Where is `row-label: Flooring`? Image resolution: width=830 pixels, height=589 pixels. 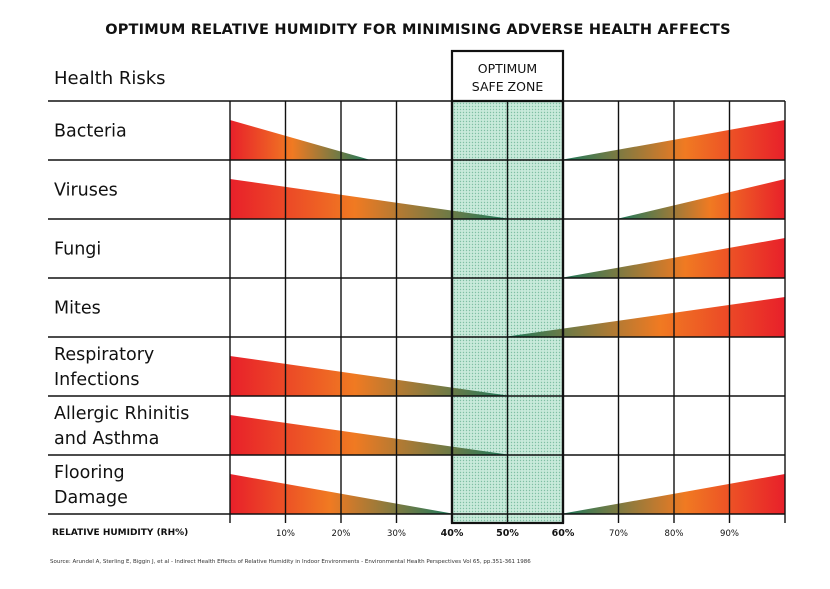
row-label: Flooring is located at coordinates (89, 473).